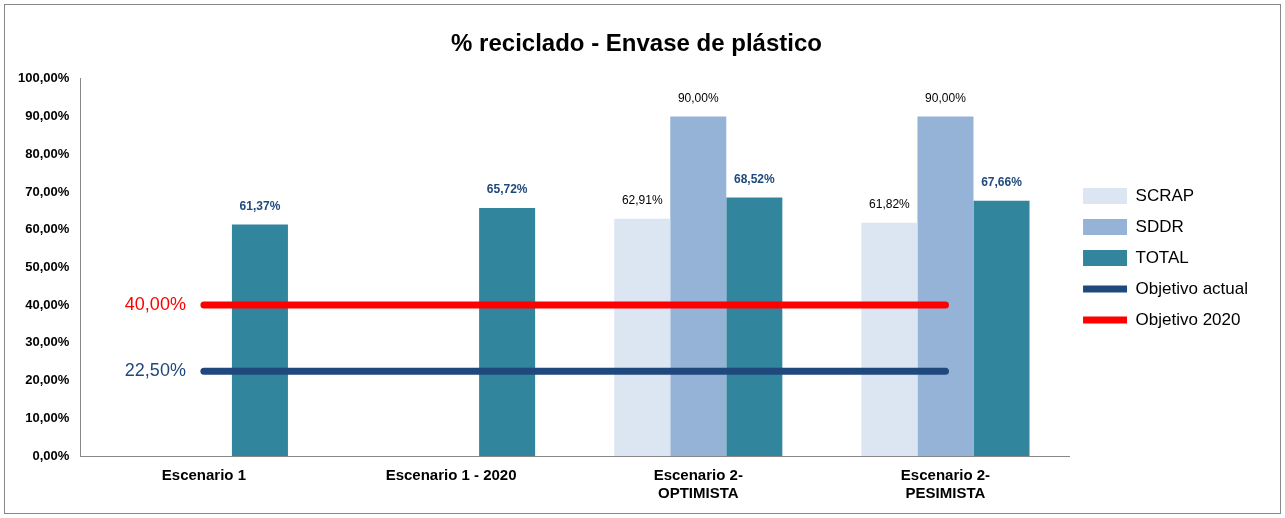 This screenshot has width=1285, height=518. What do you see at coordinates (47, 153) in the screenshot?
I see `y-tick-label: 80,00%` at bounding box center [47, 153].